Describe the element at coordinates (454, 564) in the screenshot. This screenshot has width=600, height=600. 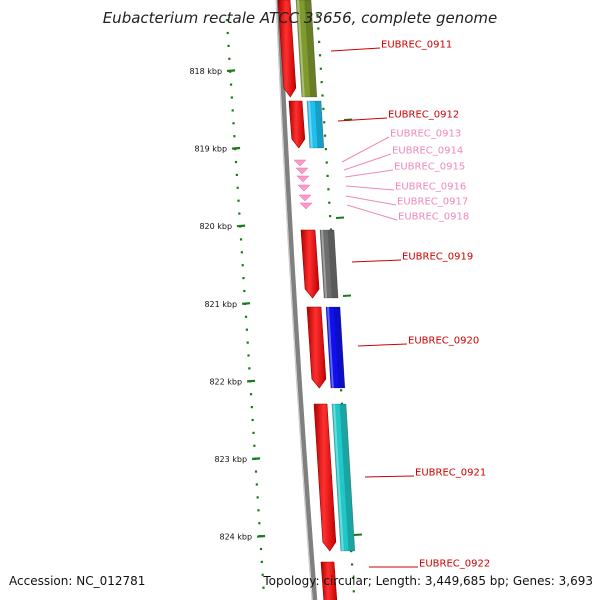
I see `gene-label-eubrec_0922: EUBREC_0922` at that location.